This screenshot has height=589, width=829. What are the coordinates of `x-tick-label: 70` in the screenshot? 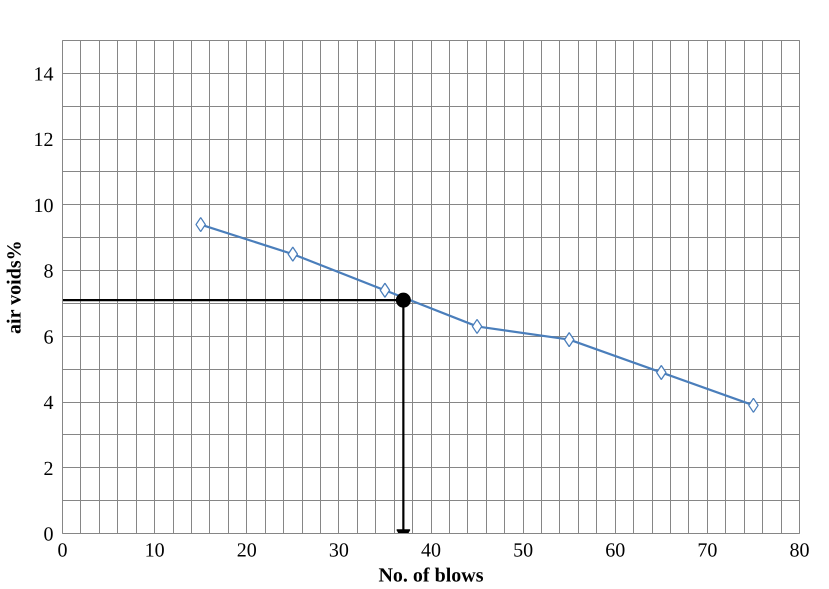 It's located at (707, 551).